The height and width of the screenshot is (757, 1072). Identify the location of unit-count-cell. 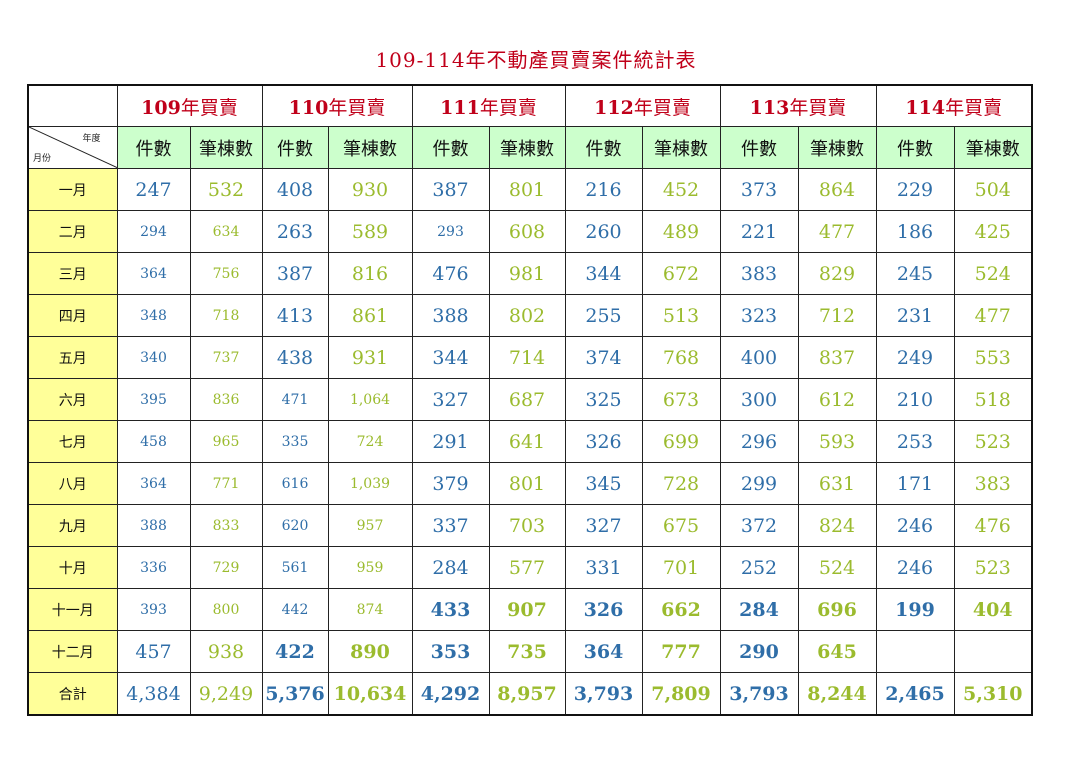
(993, 651).